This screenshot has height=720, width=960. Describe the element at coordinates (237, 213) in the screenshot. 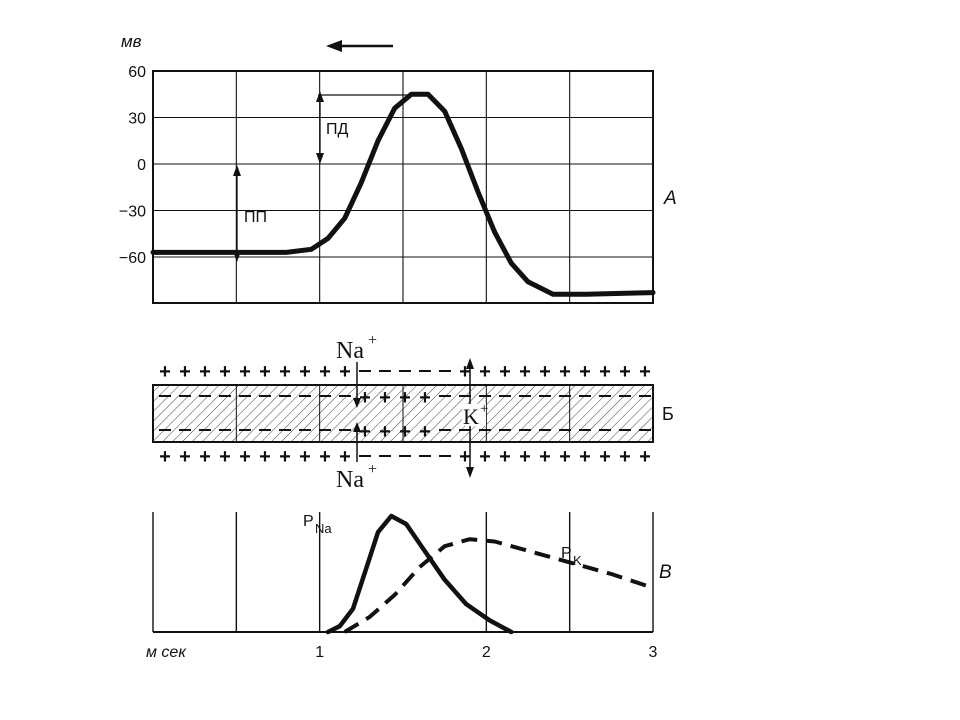

I see `pp-resting-marker` at that location.